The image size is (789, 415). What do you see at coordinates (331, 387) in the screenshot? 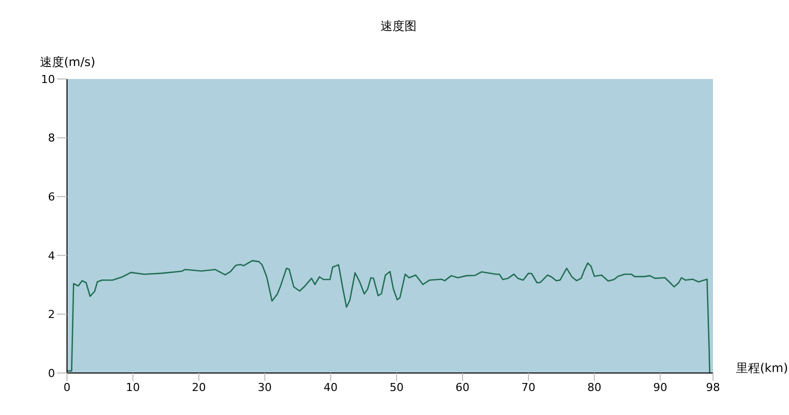
I see `x-tick-label: 40` at bounding box center [331, 387].